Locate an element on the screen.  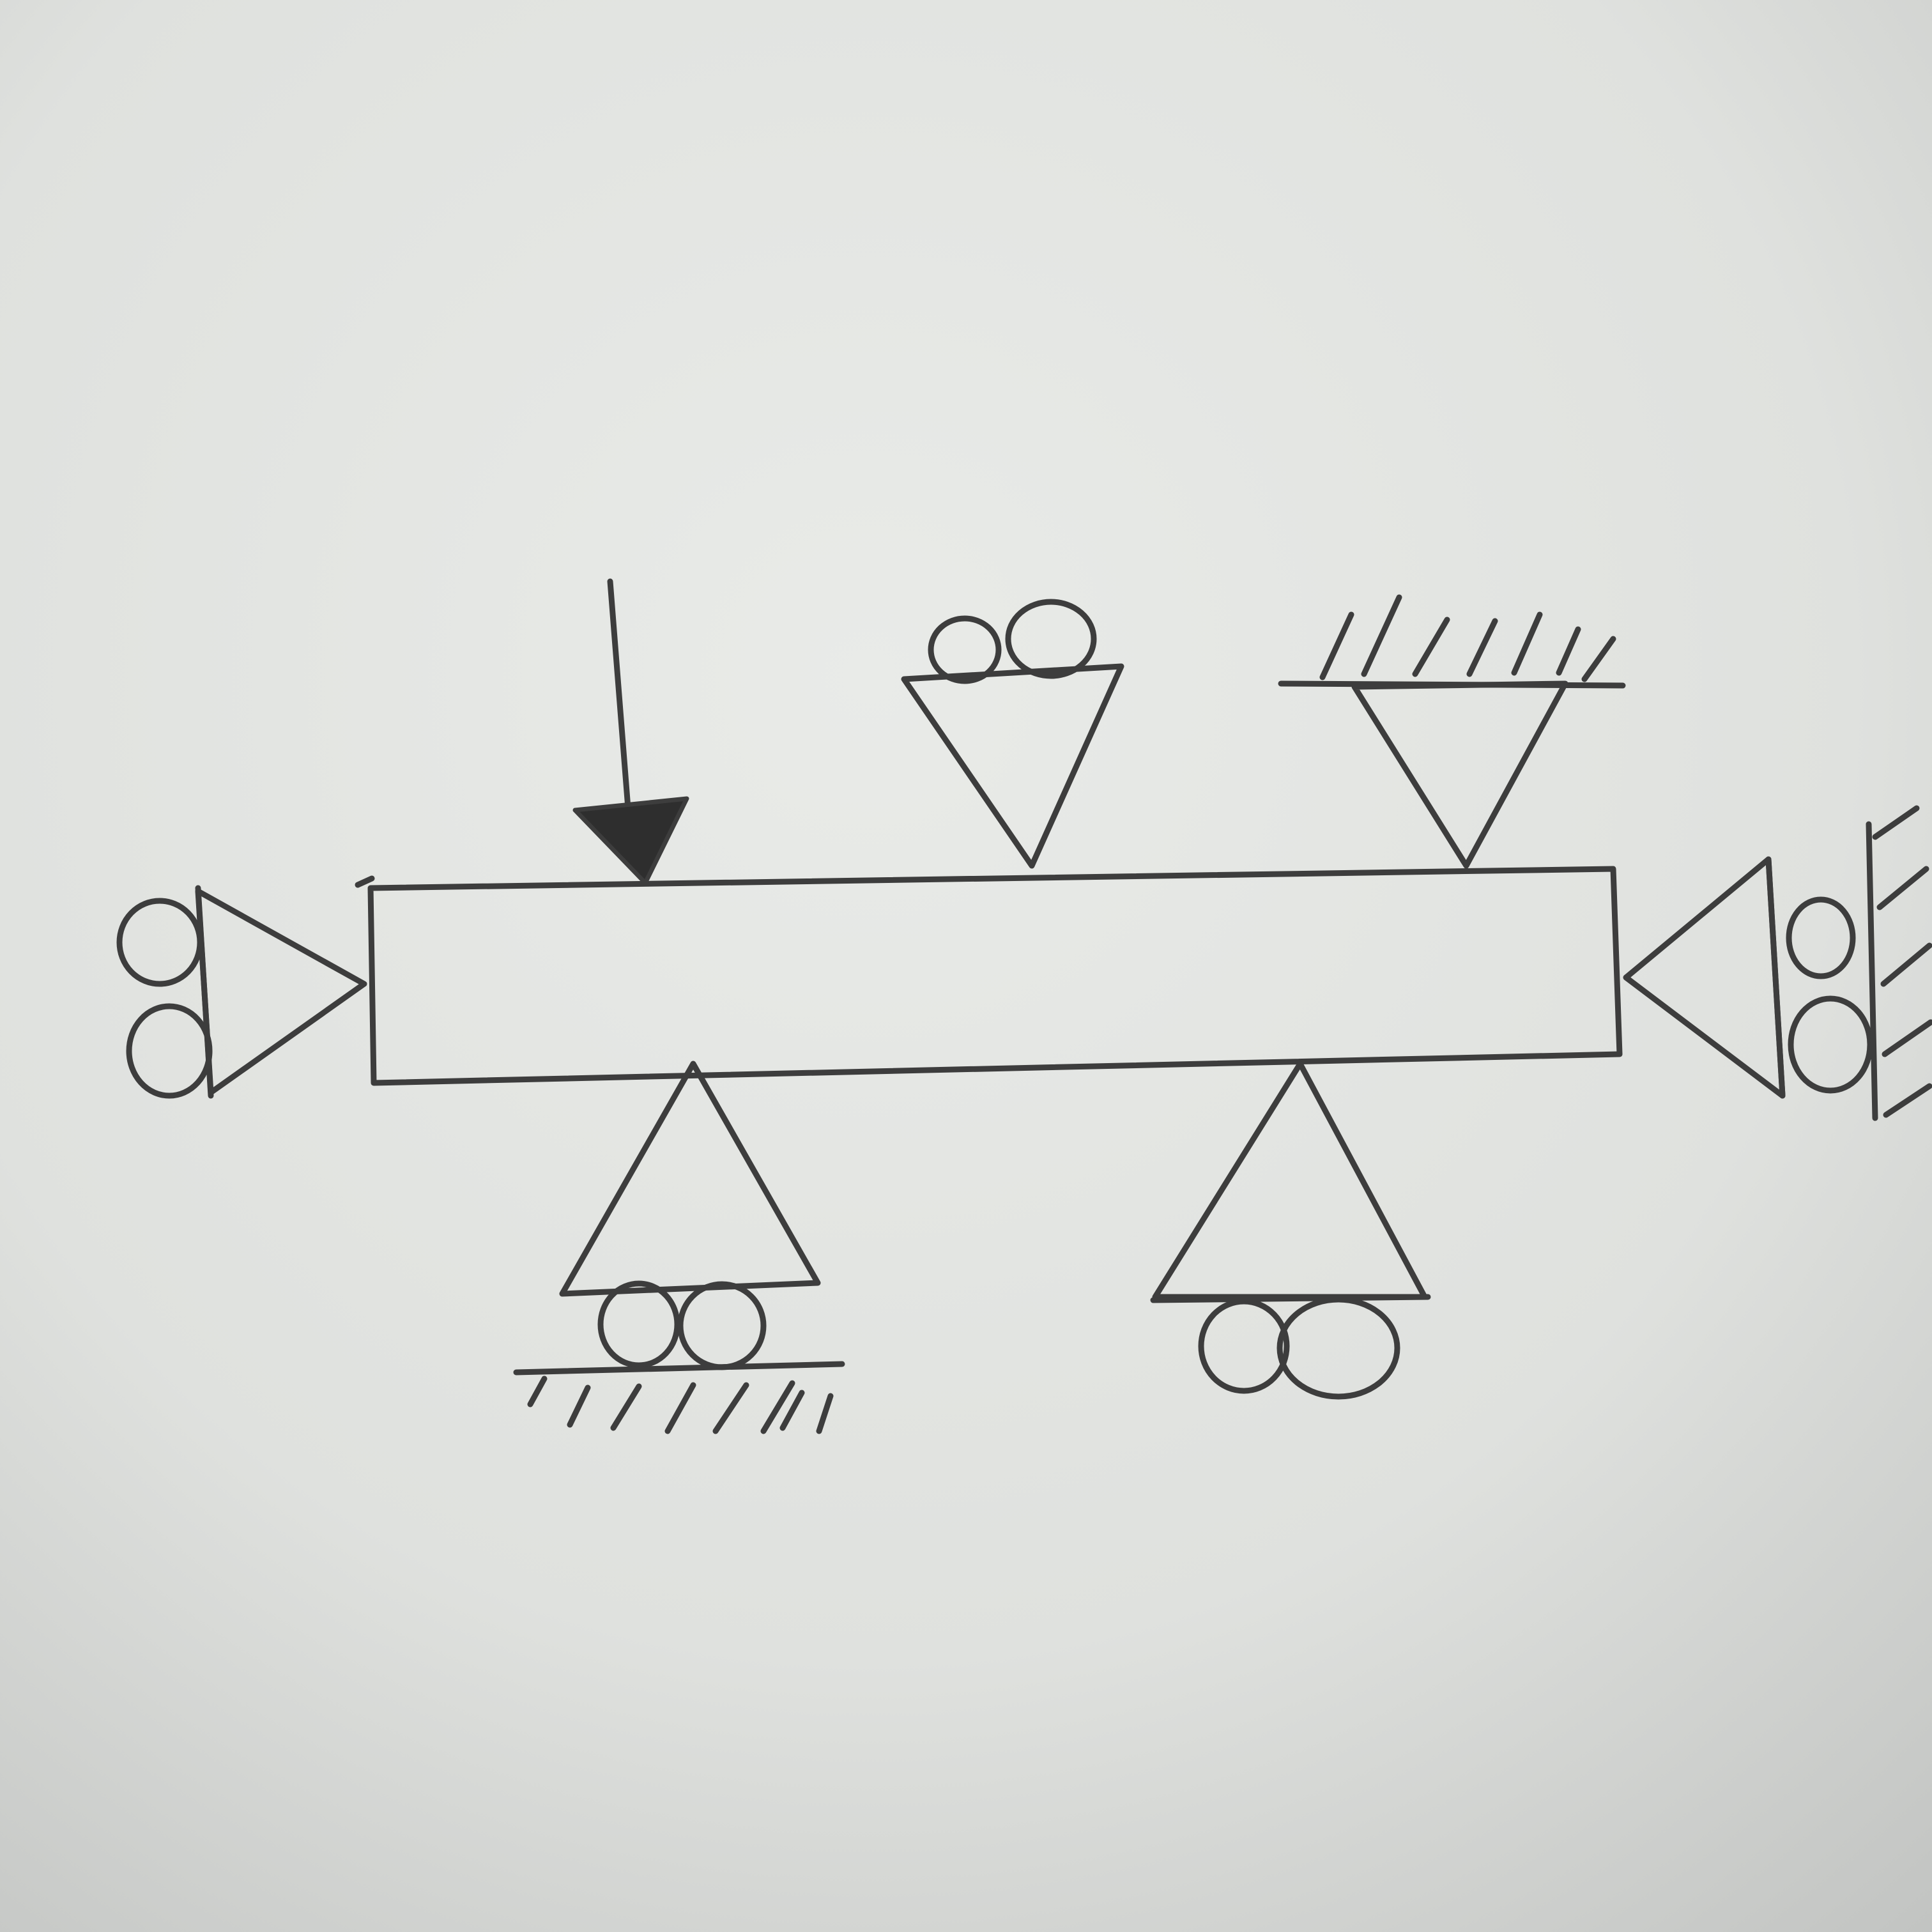
beam is located at coordinates (995, 976).